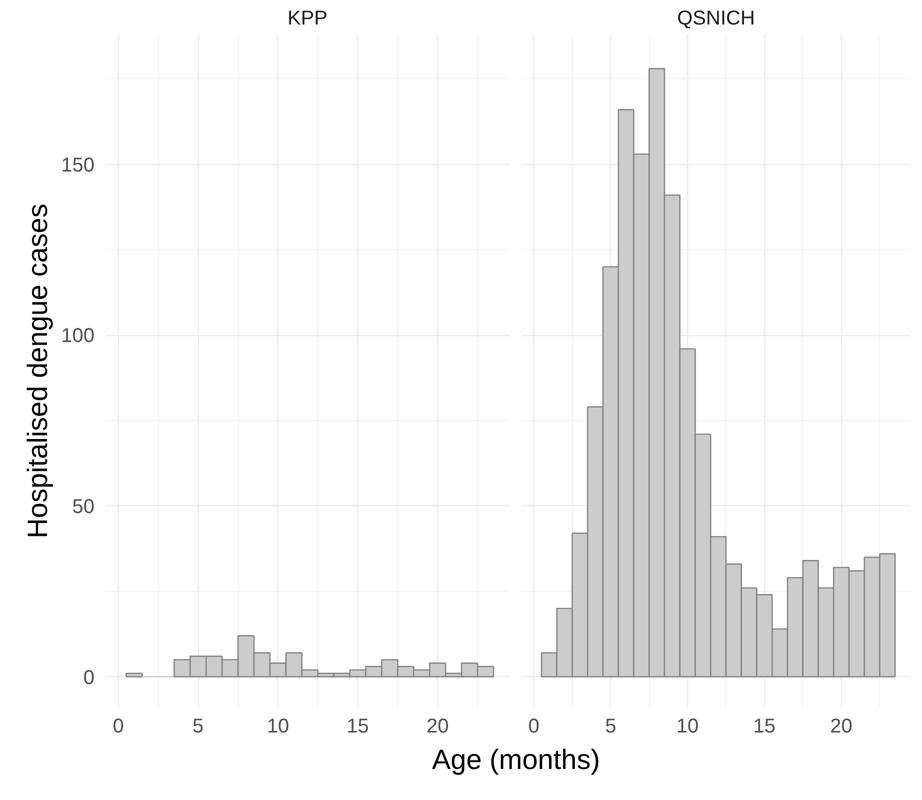 The height and width of the screenshot is (800, 922). What do you see at coordinates (78, 165) in the screenshot?
I see `y-tick-label: 150` at bounding box center [78, 165].